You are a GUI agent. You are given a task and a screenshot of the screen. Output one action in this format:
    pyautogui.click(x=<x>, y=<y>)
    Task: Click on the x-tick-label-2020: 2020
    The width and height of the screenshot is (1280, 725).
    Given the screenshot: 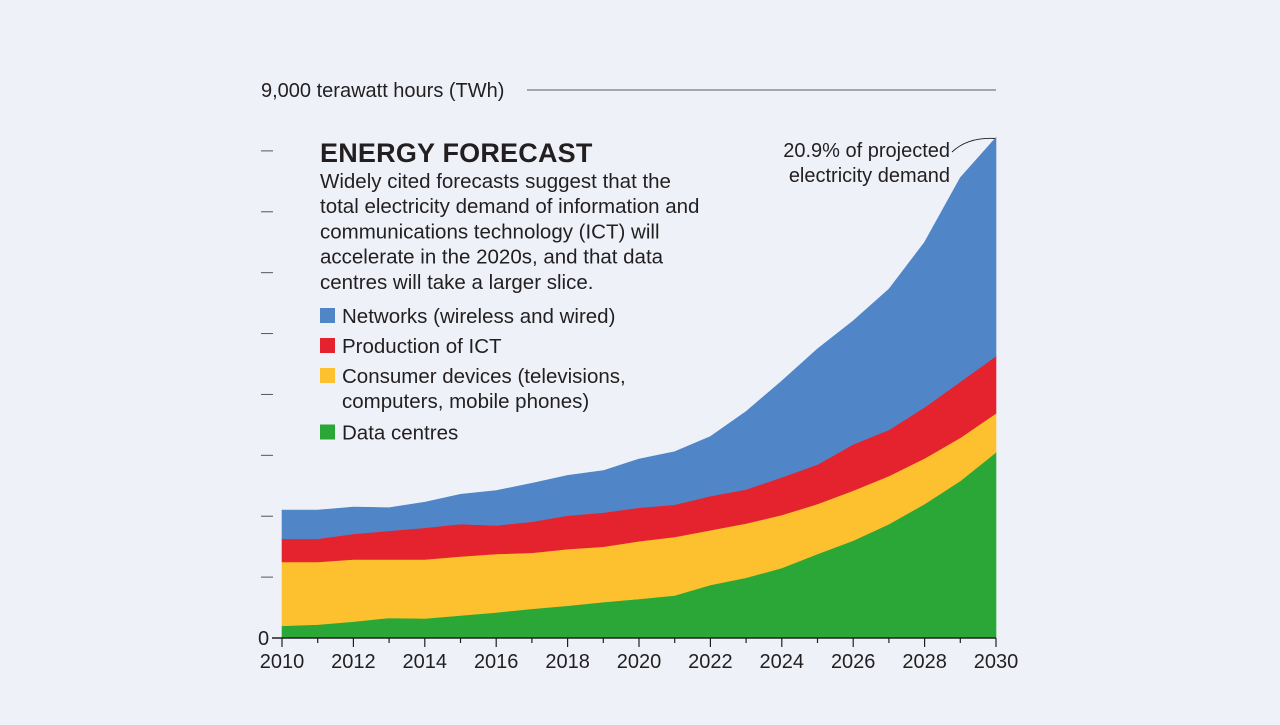 What is the action you would take?
    pyautogui.click(x=639, y=662)
    